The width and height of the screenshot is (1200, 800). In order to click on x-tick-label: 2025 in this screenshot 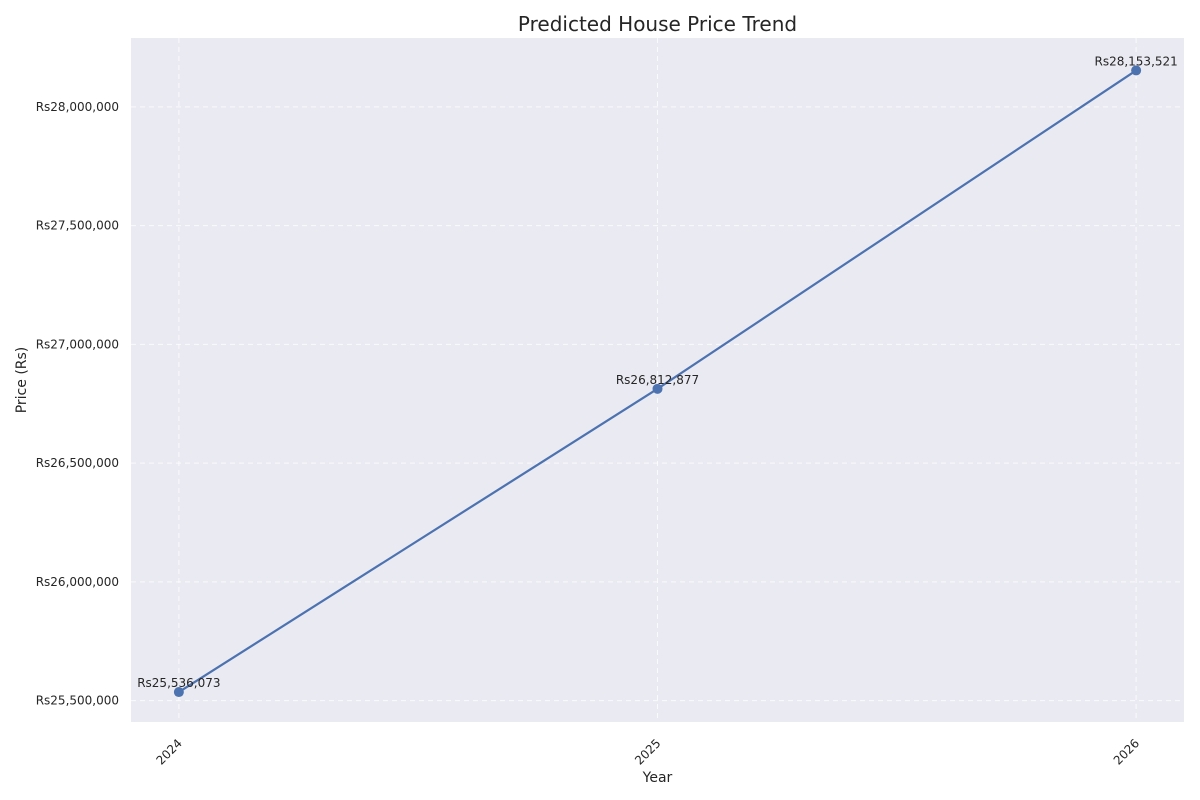, I will do `click(647, 751)`.